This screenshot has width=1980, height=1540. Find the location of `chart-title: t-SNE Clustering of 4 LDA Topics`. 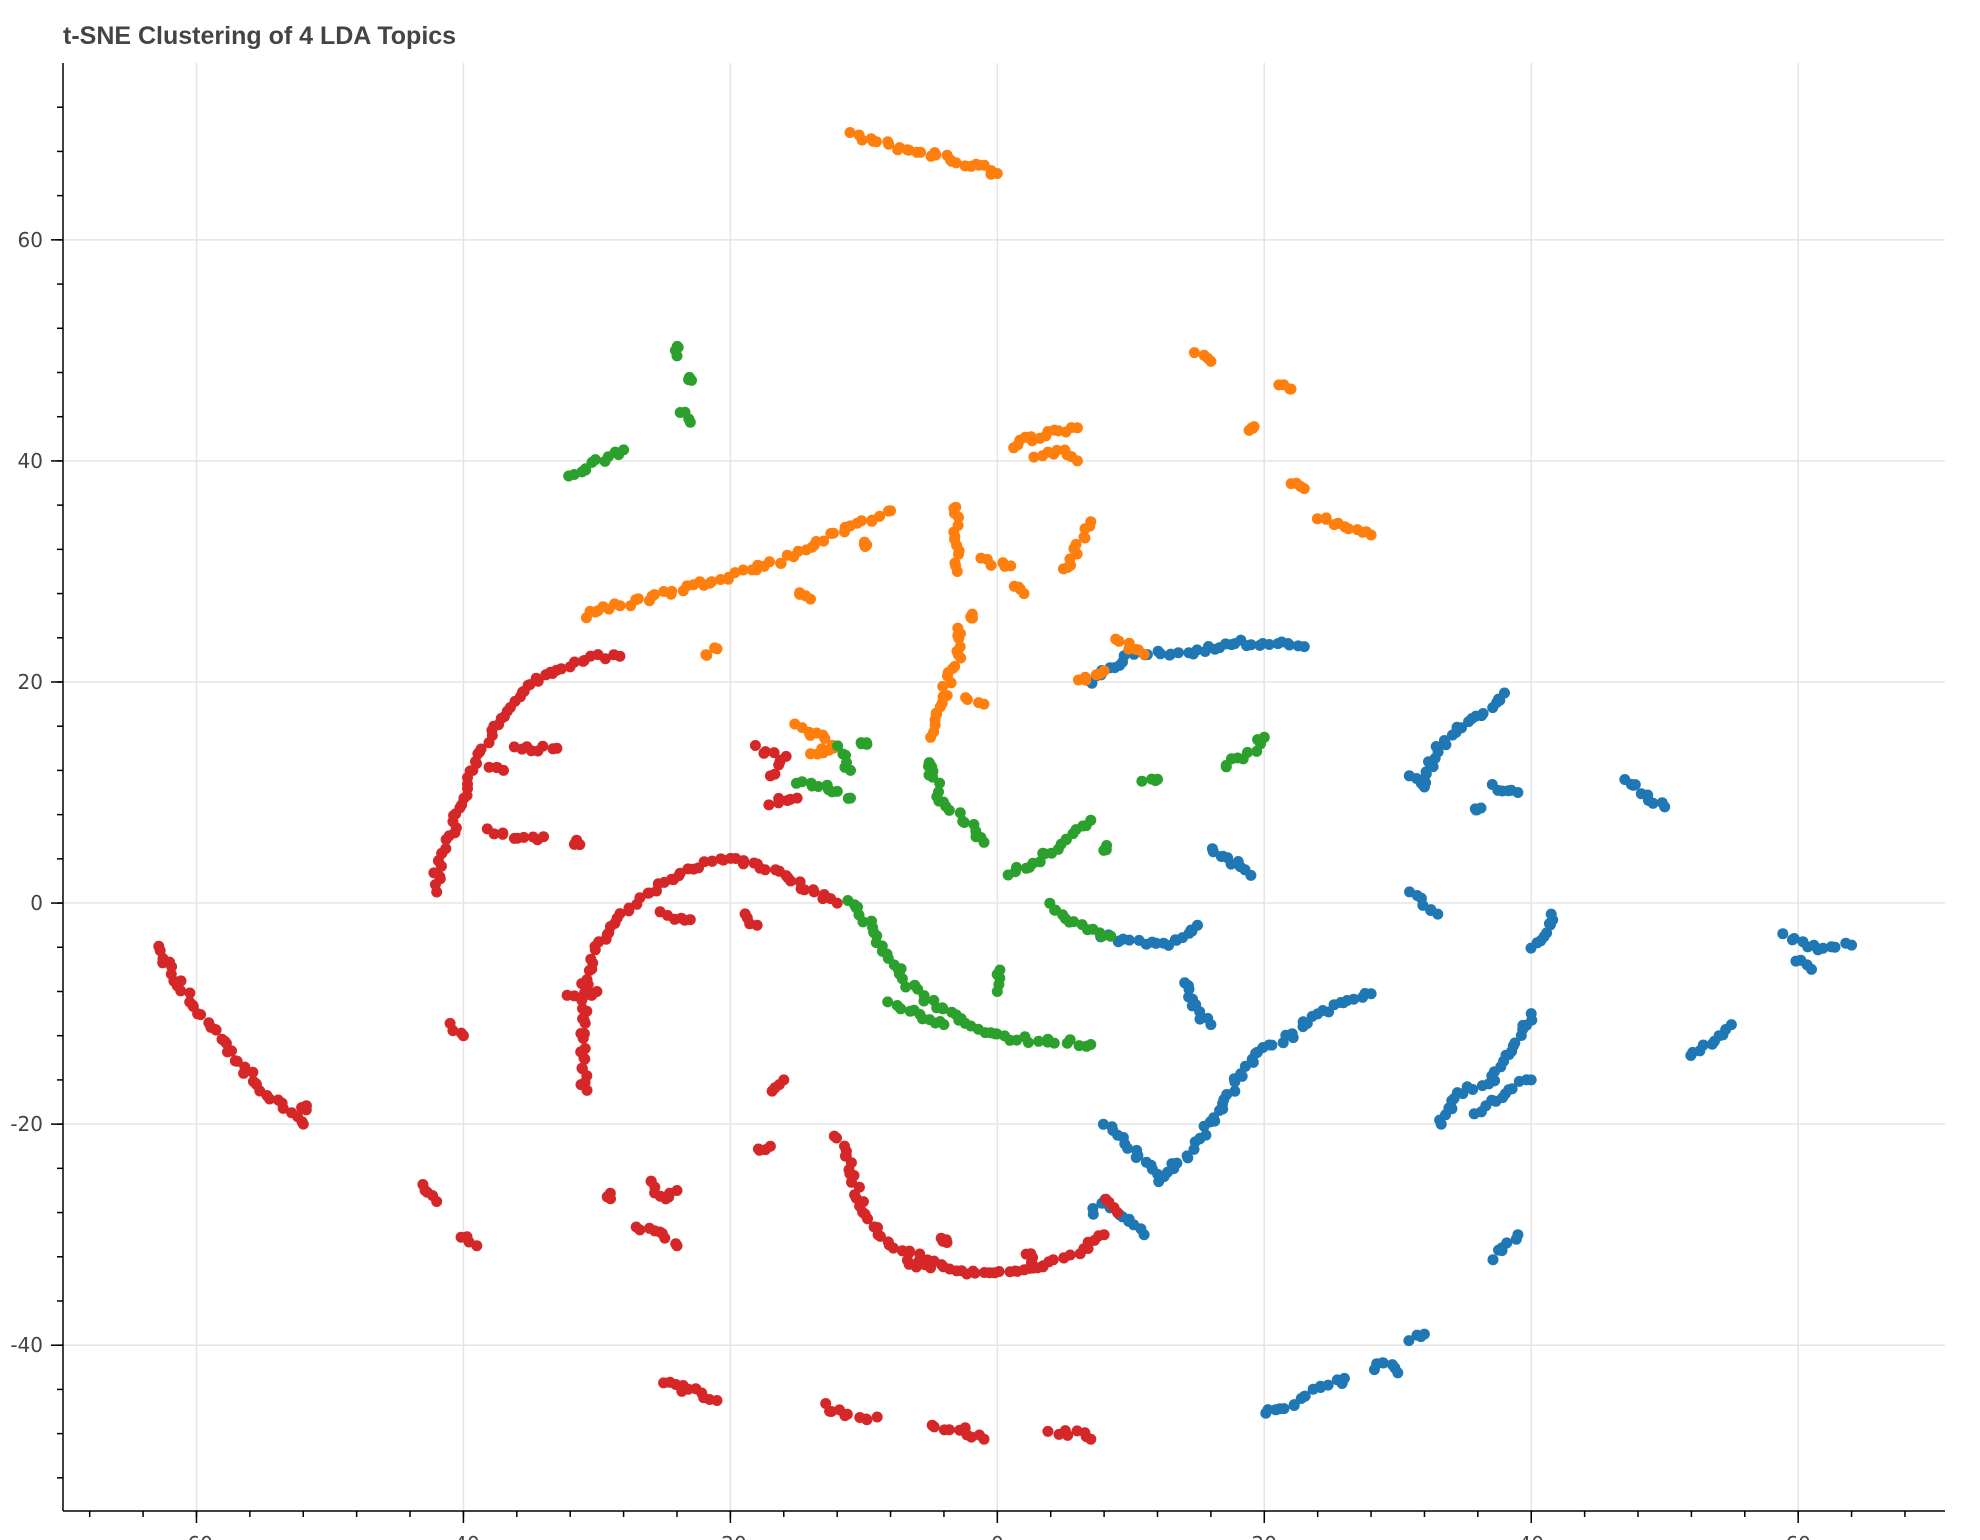

chart-title: t-SNE Clustering of 4 LDA Topics is located at coordinates (260, 36).